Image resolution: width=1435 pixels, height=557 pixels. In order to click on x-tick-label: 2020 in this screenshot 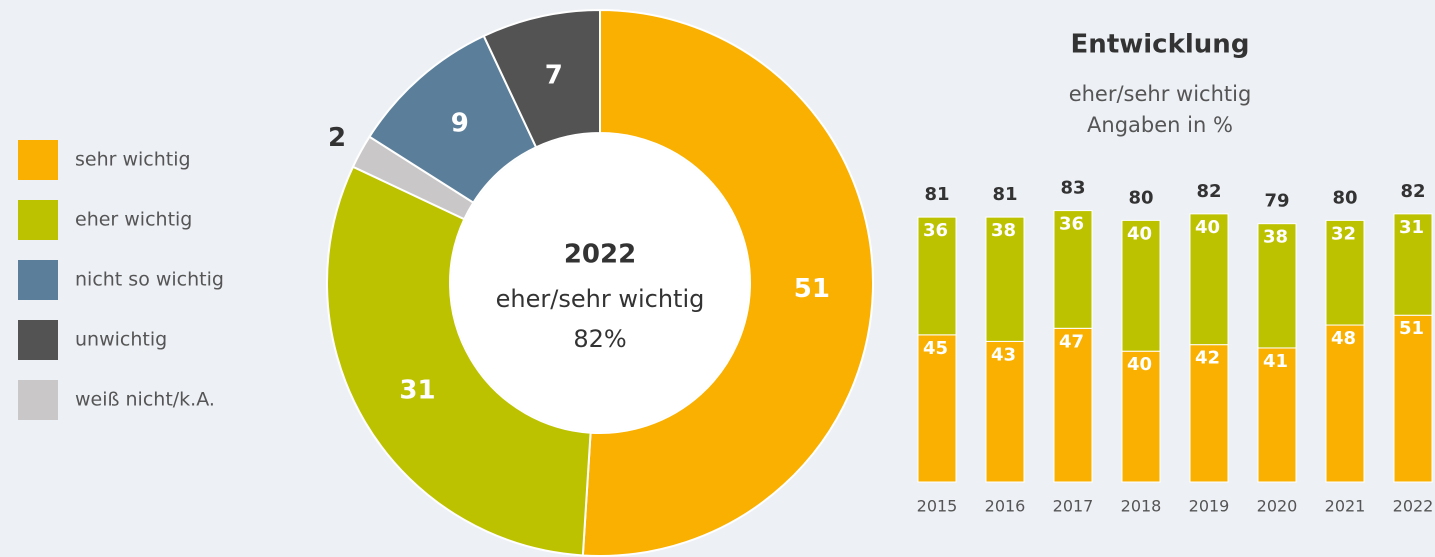, I will do `click(1277, 506)`.